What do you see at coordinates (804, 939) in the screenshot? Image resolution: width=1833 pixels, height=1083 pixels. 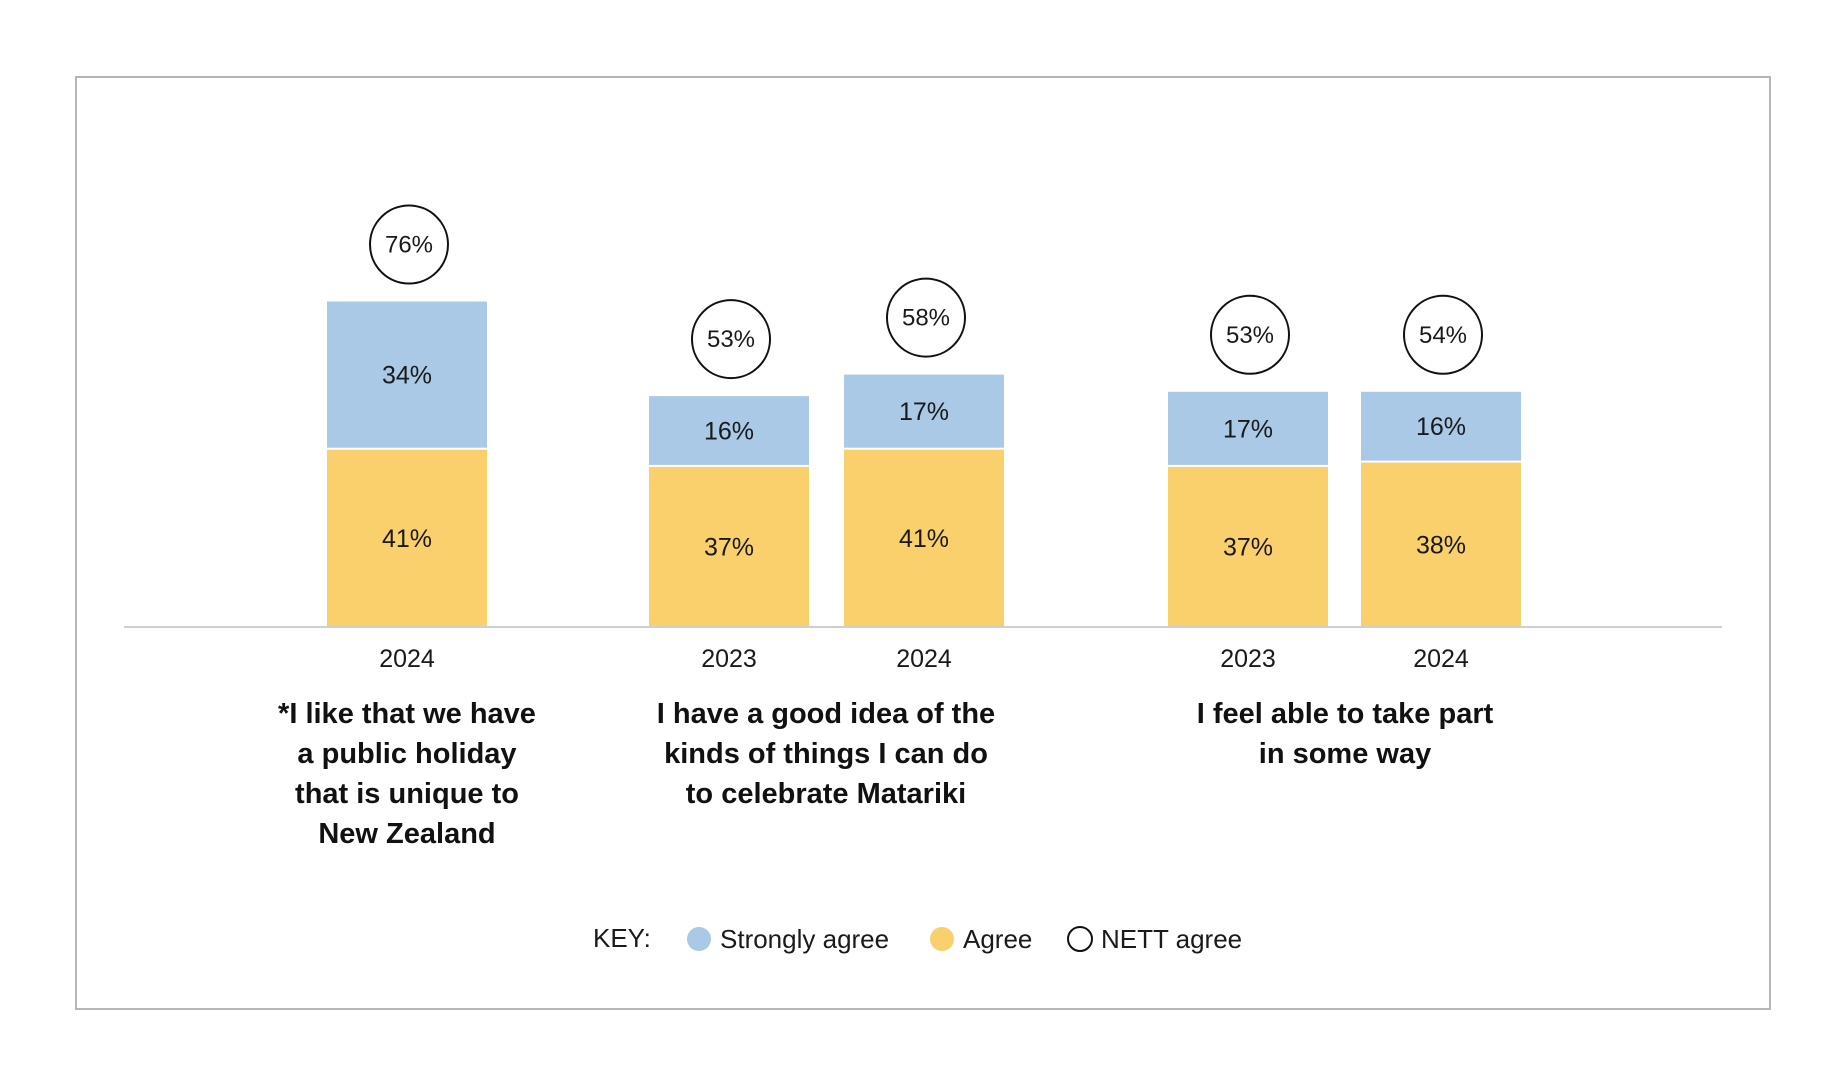 I see `legend-label-strongly-agree: Strongly agree` at bounding box center [804, 939].